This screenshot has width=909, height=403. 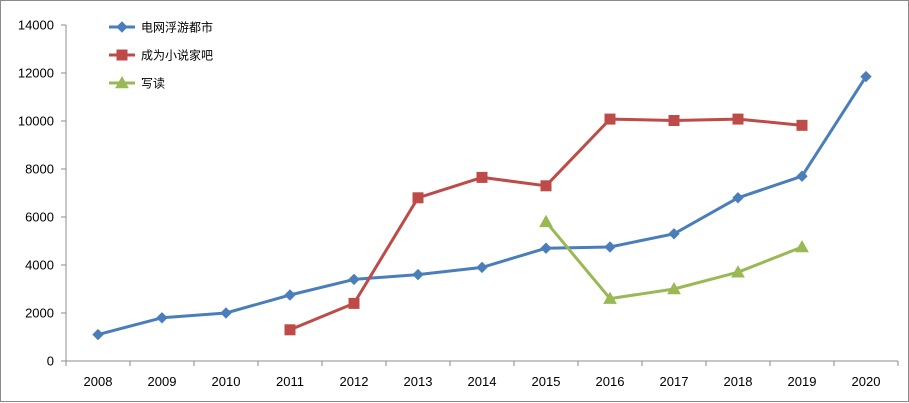 I want to click on x-tick-label: 2009, so click(x=162, y=381).